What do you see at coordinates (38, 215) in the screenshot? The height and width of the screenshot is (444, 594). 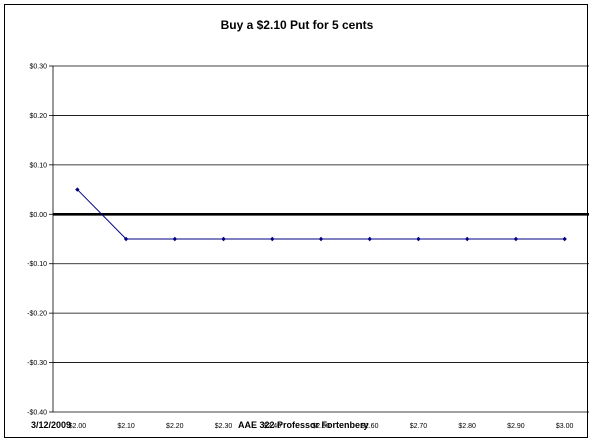 I see `y-tick-label: $0.00` at bounding box center [38, 215].